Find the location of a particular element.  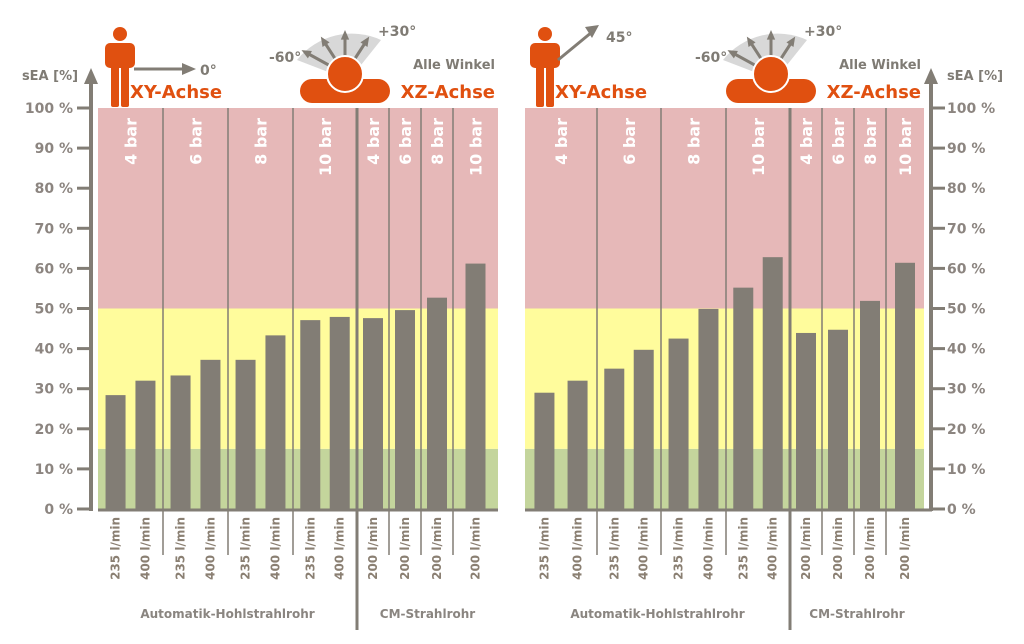

xy-axis-label: XY-Achse is located at coordinates (601, 92).